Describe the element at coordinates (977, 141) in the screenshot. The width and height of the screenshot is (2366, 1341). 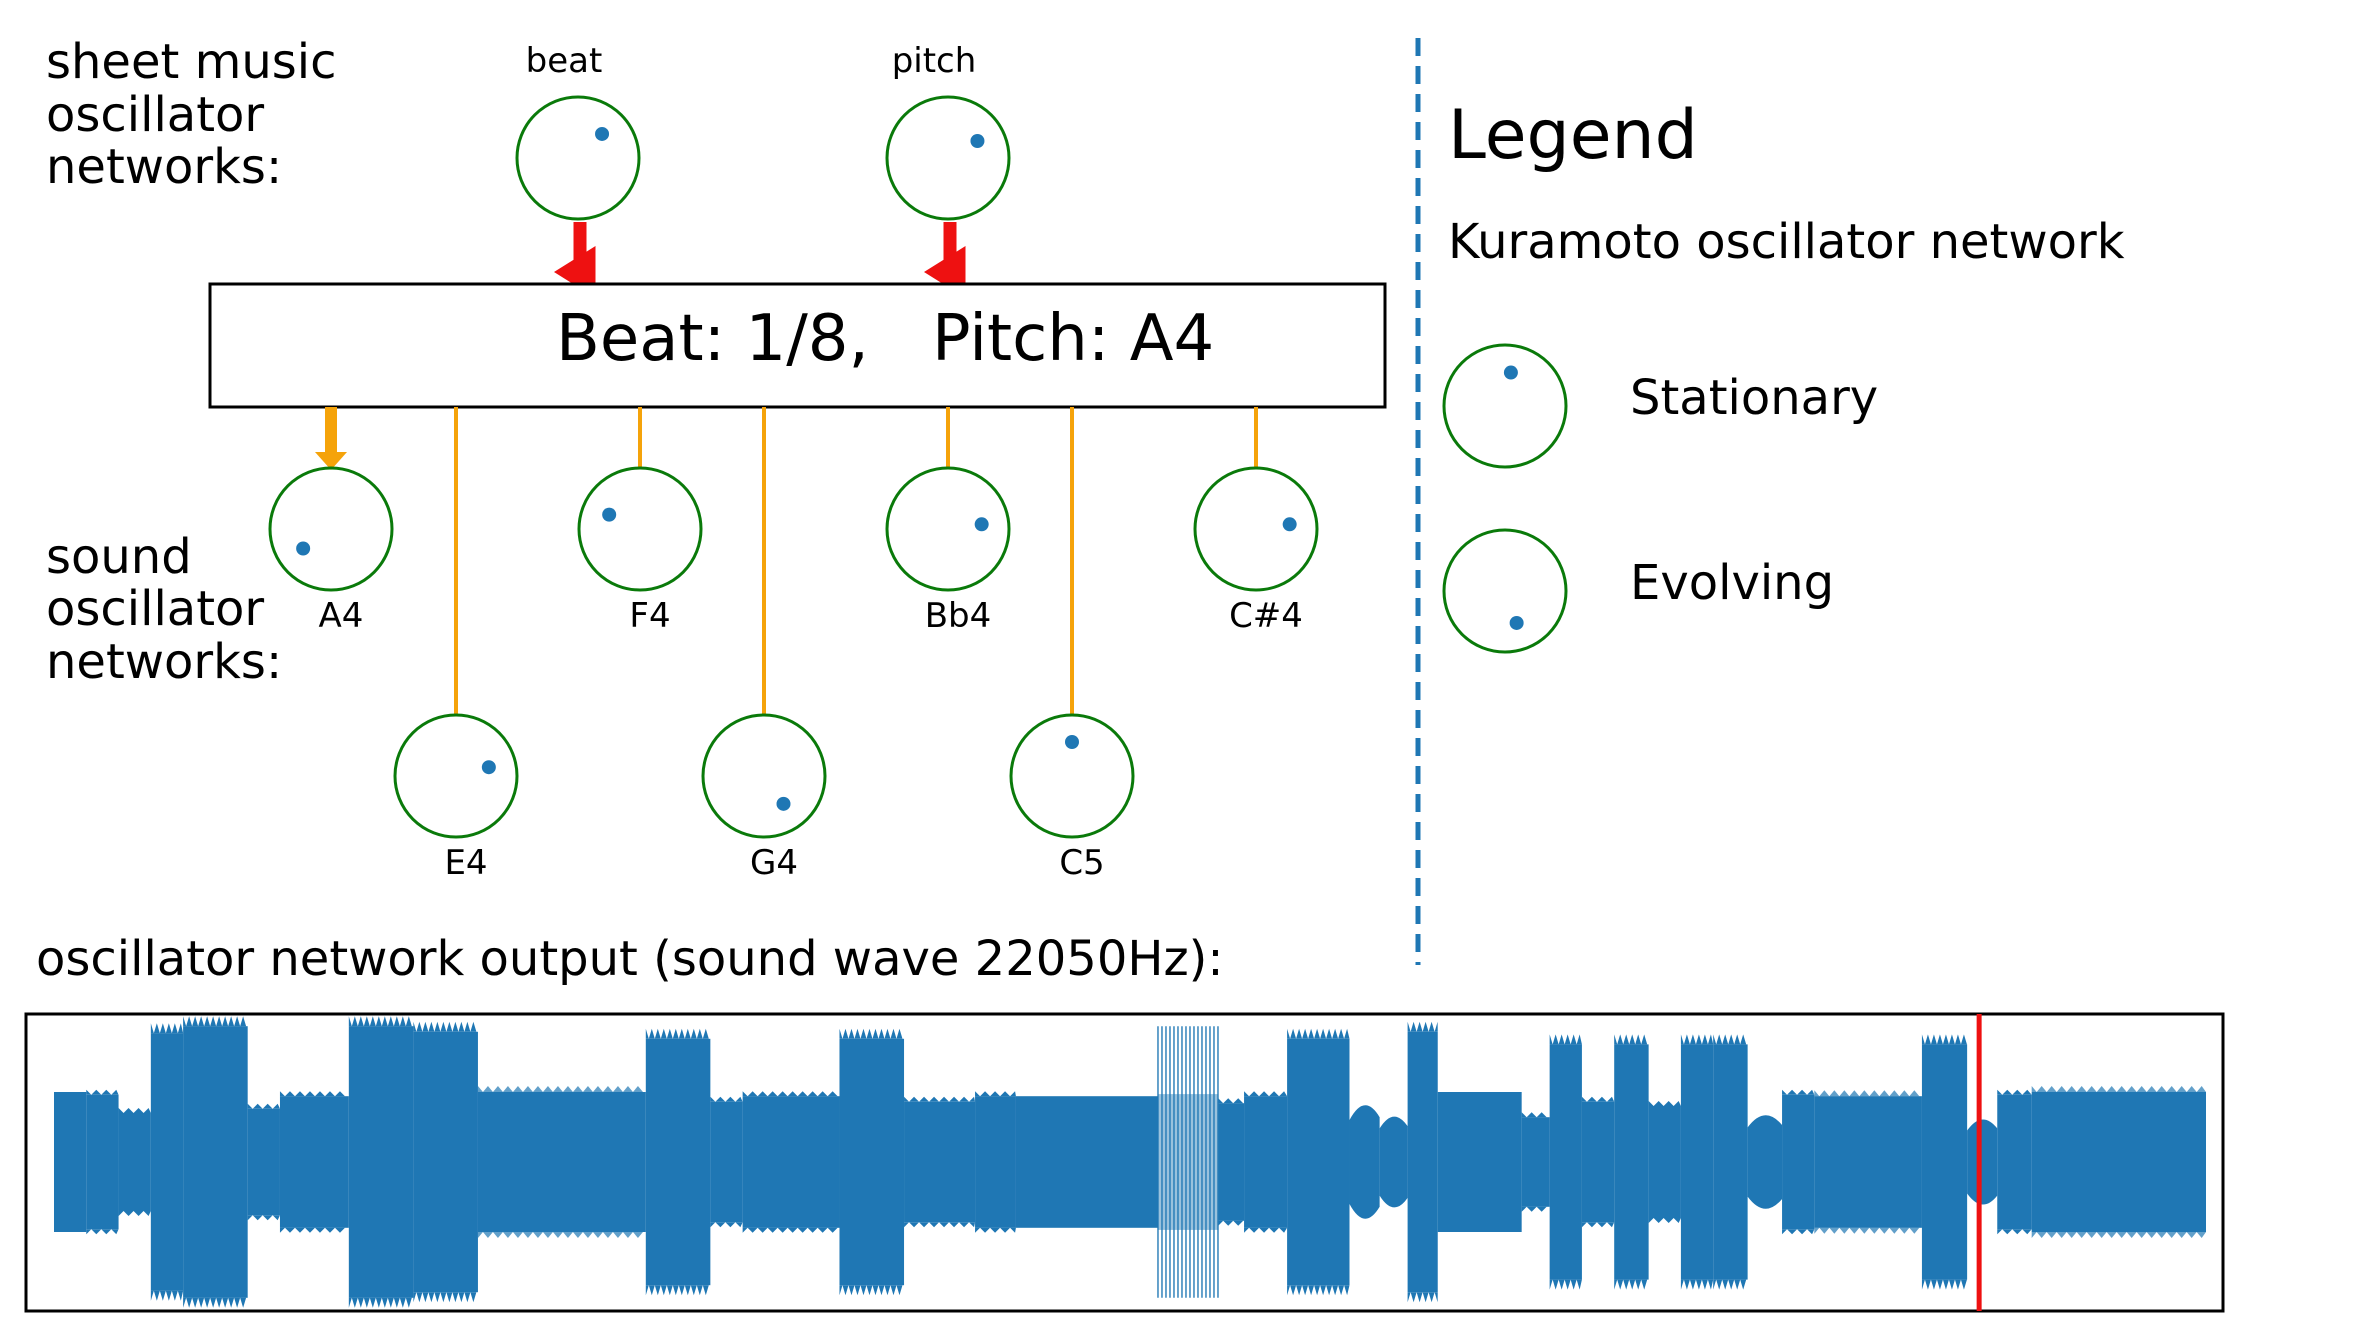
I see `sheet-oscillator-pitch-phase-dot` at that location.